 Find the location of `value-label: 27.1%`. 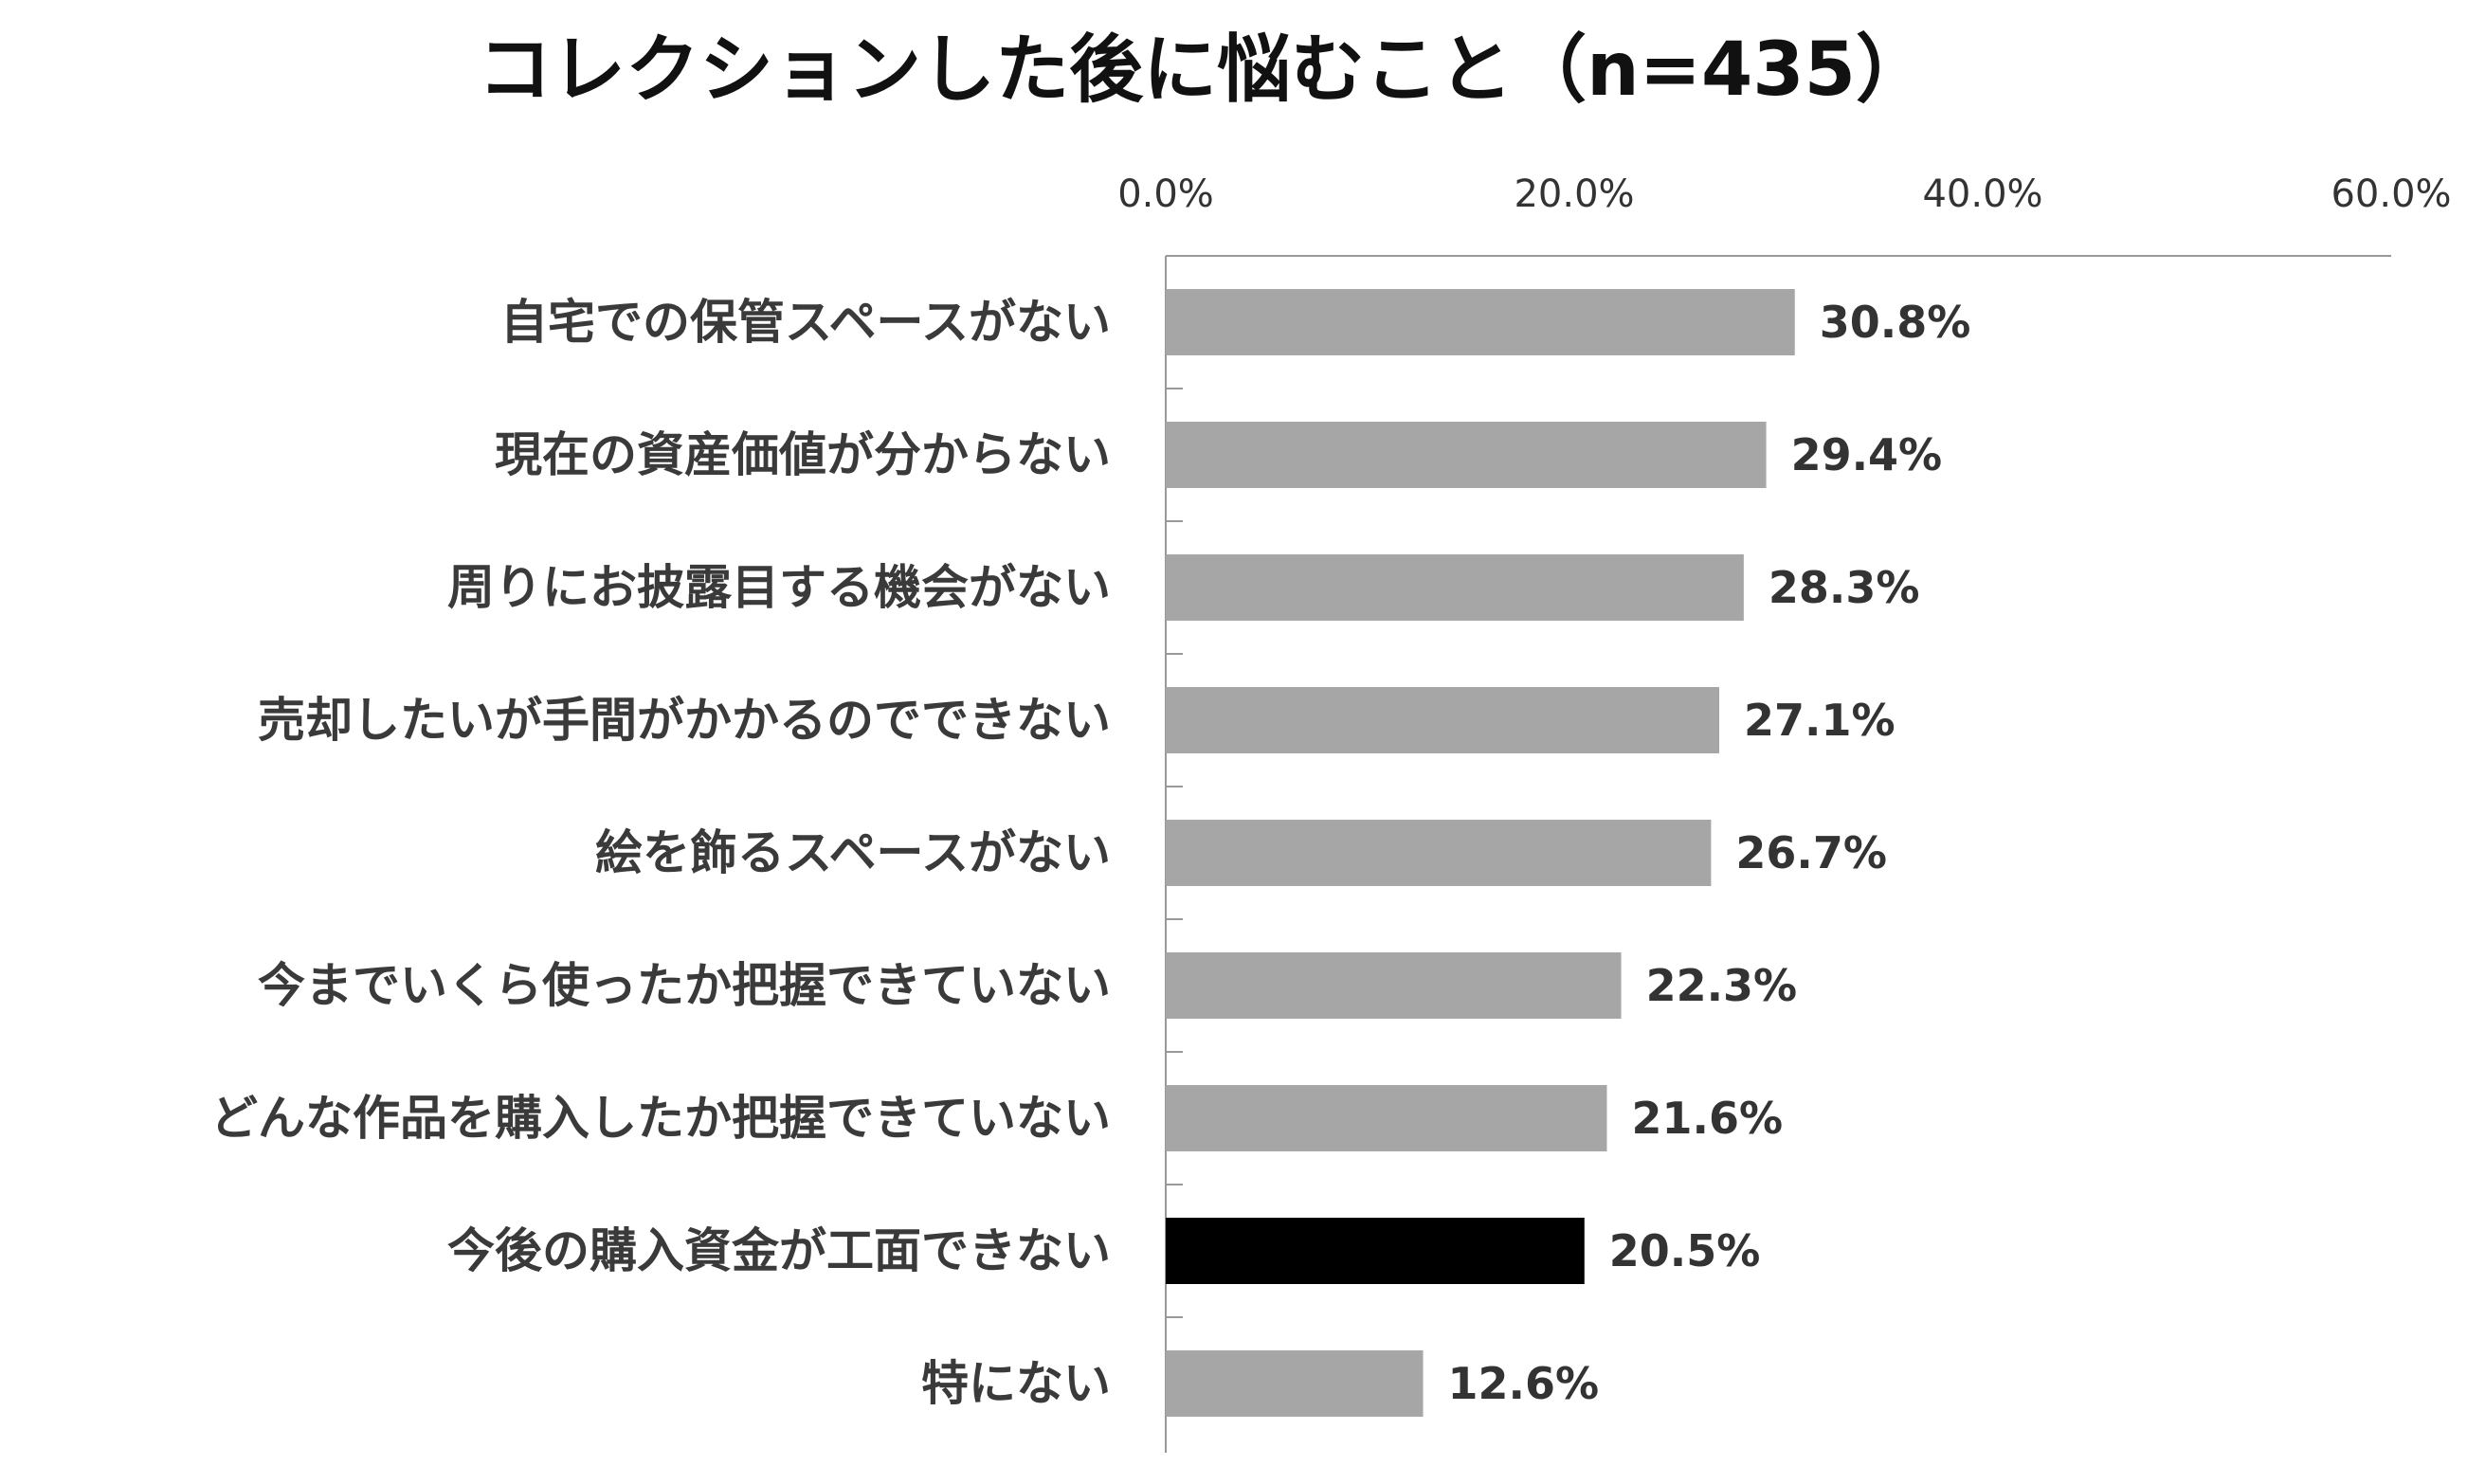

value-label: 27.1% is located at coordinates (1820, 720).